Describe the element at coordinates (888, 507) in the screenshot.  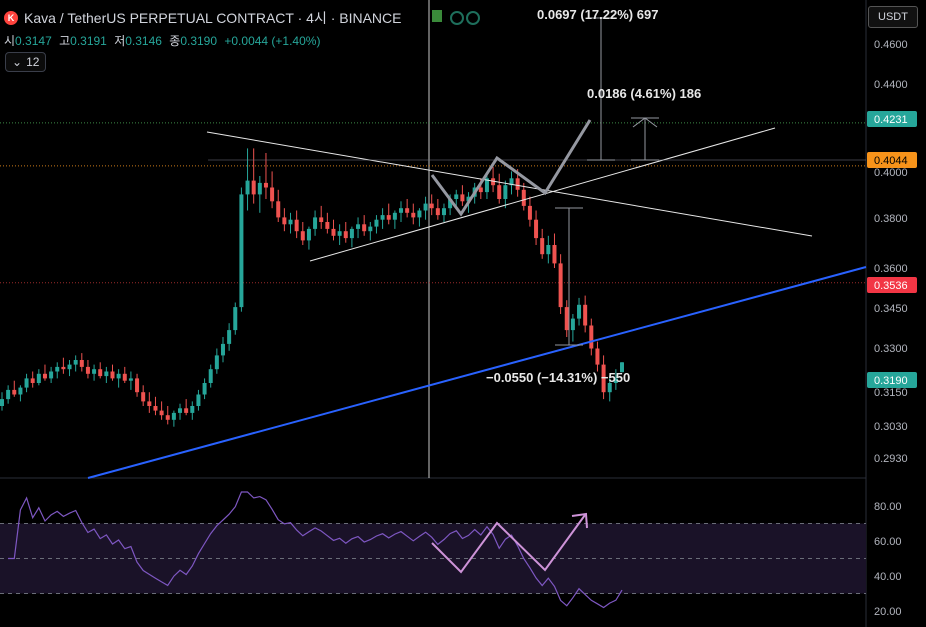
I see `rsi-tick-label: 80.00` at that location.